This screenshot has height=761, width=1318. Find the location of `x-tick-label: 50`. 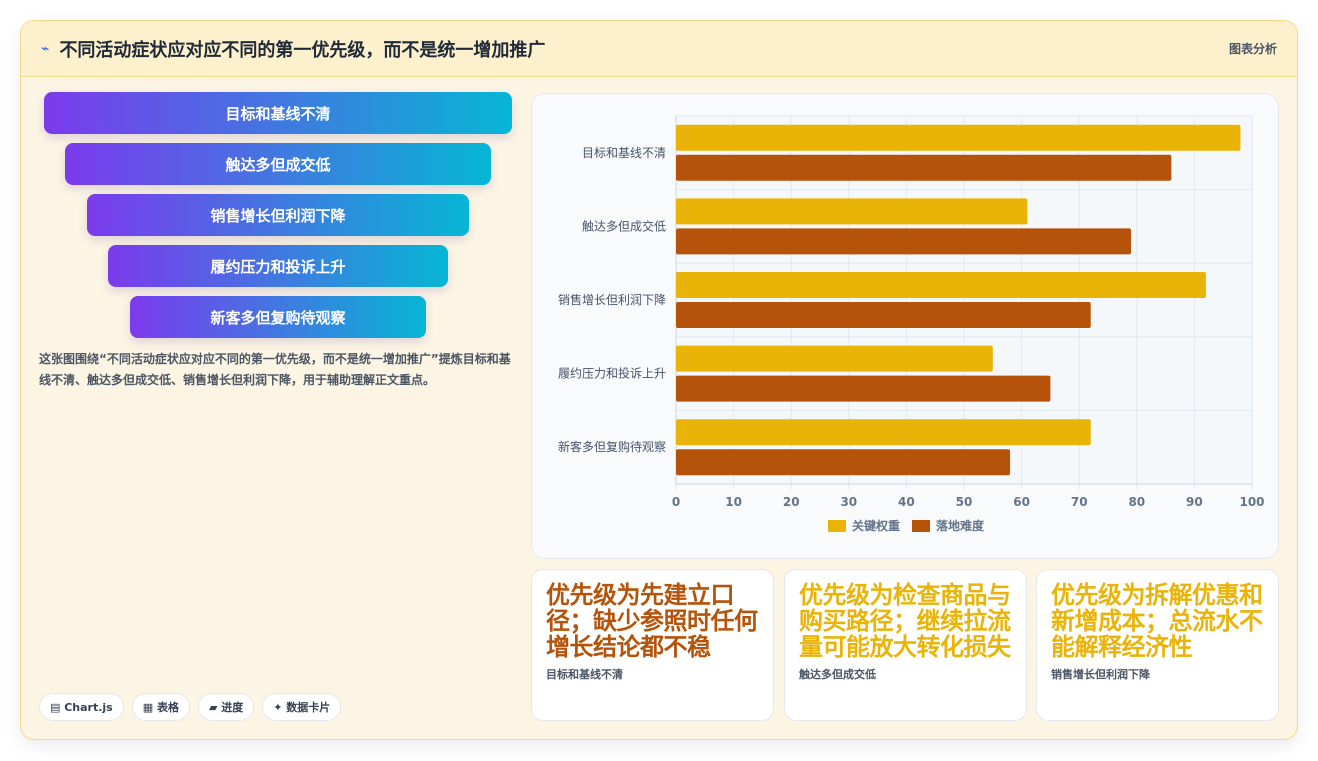

x-tick-label: 50 is located at coordinates (964, 502).